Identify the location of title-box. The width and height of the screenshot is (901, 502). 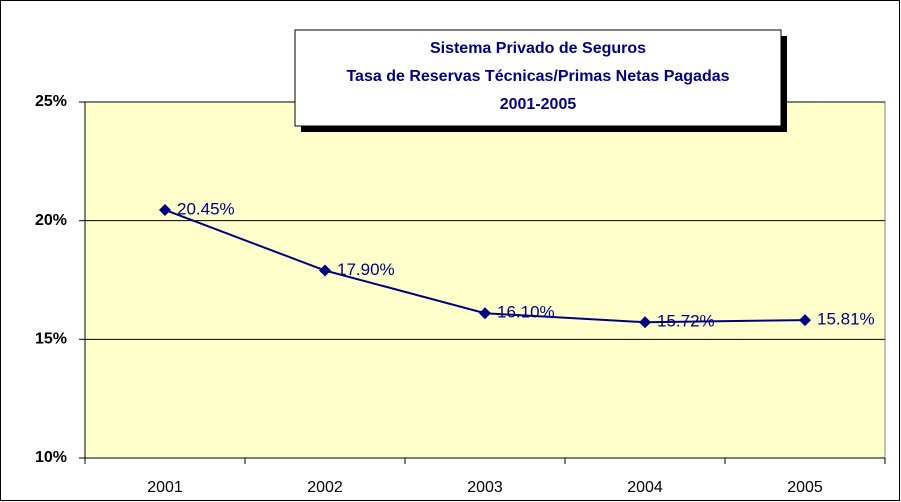
(538, 78).